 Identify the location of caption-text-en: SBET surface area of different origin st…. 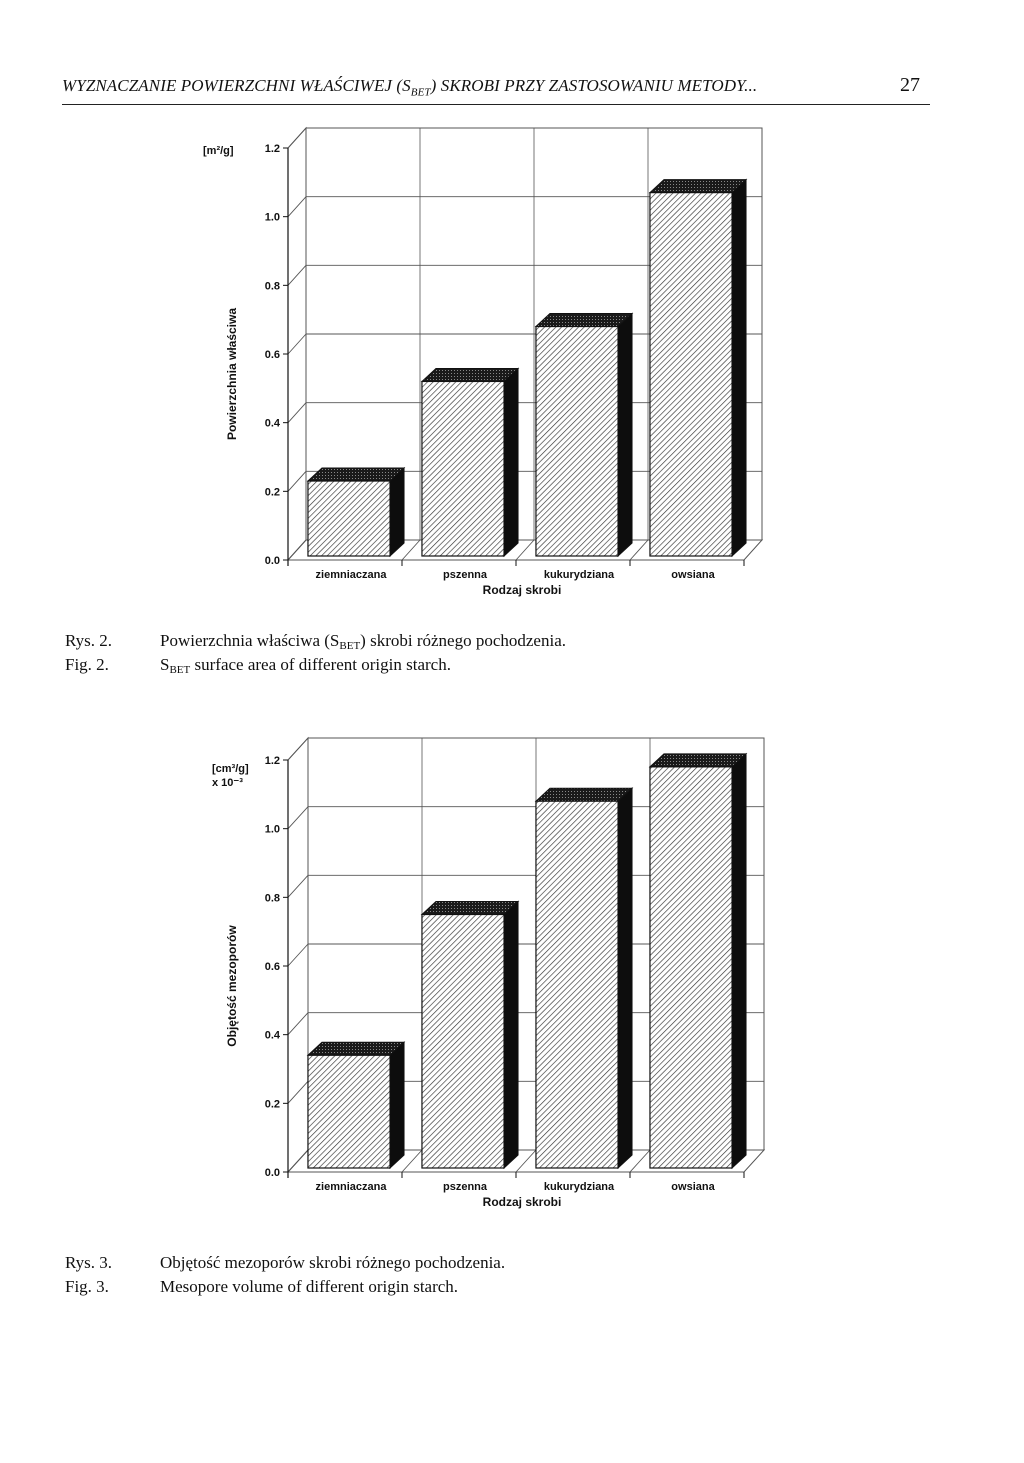
(305, 665).